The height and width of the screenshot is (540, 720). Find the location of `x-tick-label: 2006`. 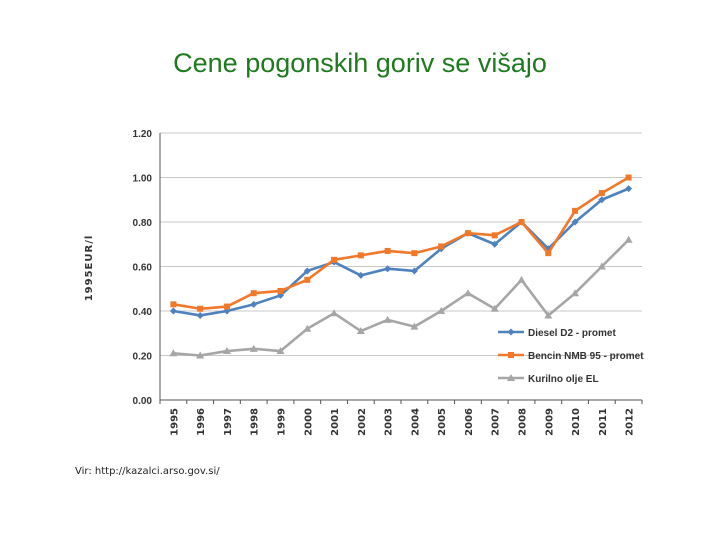

x-tick-label: 2006 is located at coordinates (469, 422).